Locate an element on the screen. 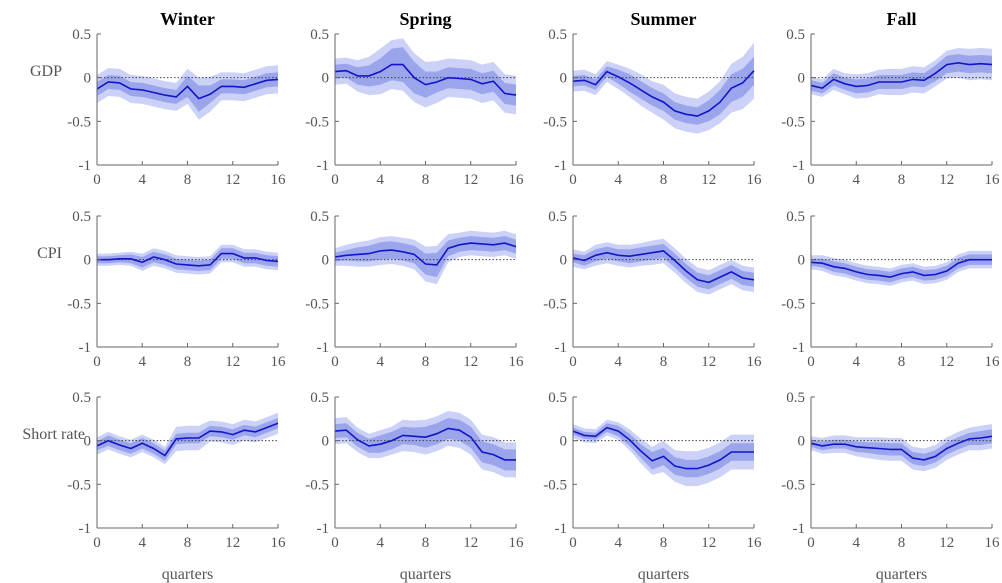 The width and height of the screenshot is (1002, 583). panel-short-rate-fall: -1 -0.5 0 0.5 0 4 8 12 16 quarters is located at coordinates (890, 486).